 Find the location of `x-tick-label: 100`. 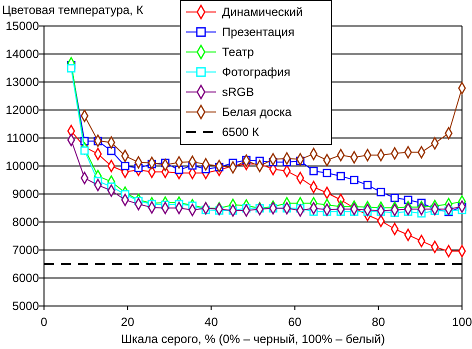

x-tick-label: 100 is located at coordinates (462, 322).